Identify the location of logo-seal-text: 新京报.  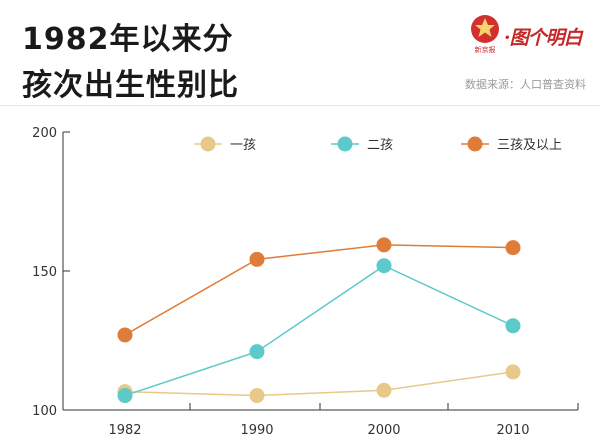
(485, 50).